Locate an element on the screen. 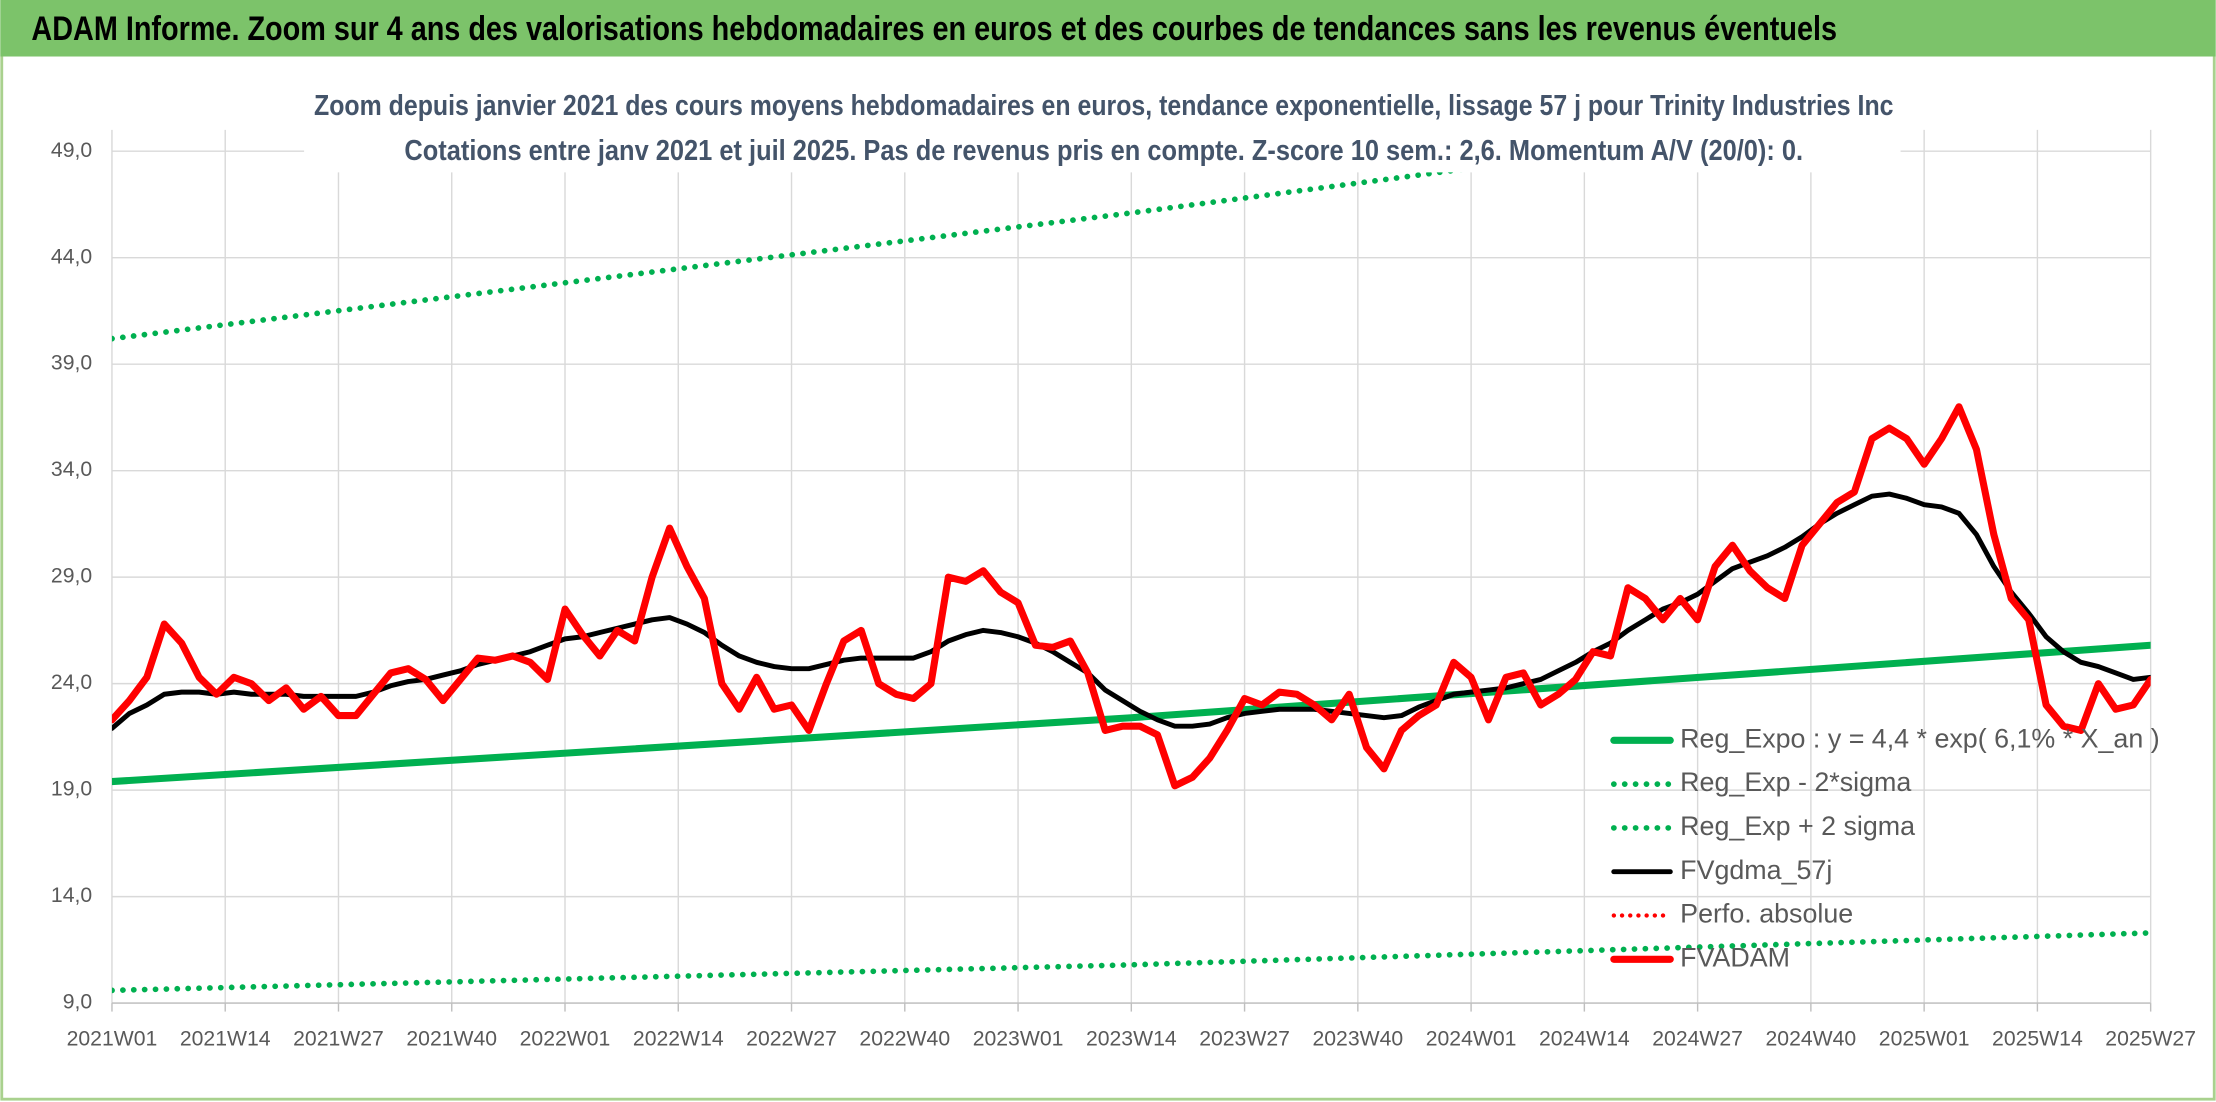 This screenshot has width=2216, height=1102. legend-label: Reg_Expo : y = 4,4 * exp( 6,1% * X_an ) is located at coordinates (1919, 738).